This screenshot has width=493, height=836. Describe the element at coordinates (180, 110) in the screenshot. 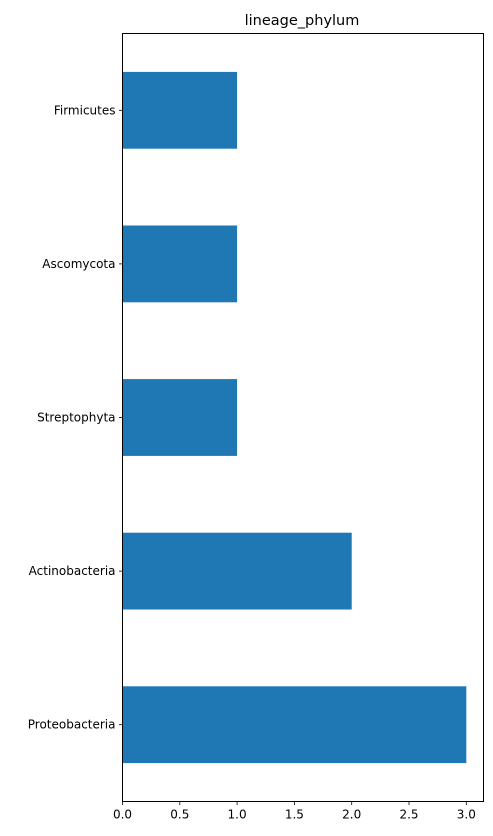

I see `bar-firmicutes` at that location.